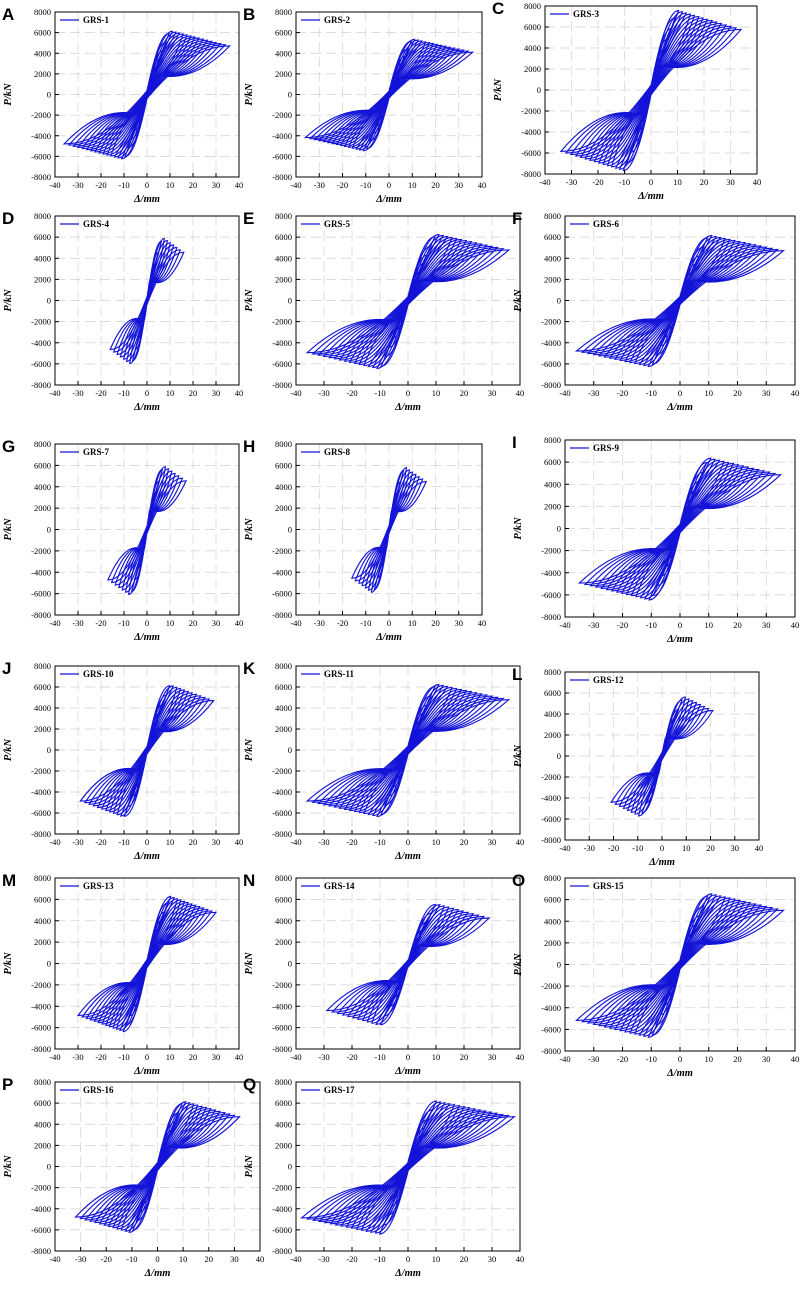 This screenshot has height=1292, width=803. I want to click on panel-letter: B, so click(249, 14).